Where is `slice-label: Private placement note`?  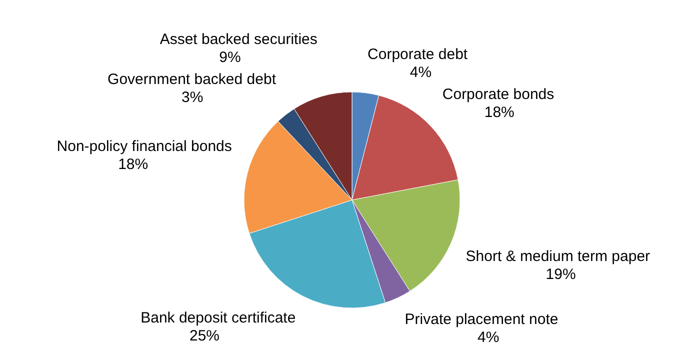
slice-label: Private placement note is located at coordinates (481, 319).